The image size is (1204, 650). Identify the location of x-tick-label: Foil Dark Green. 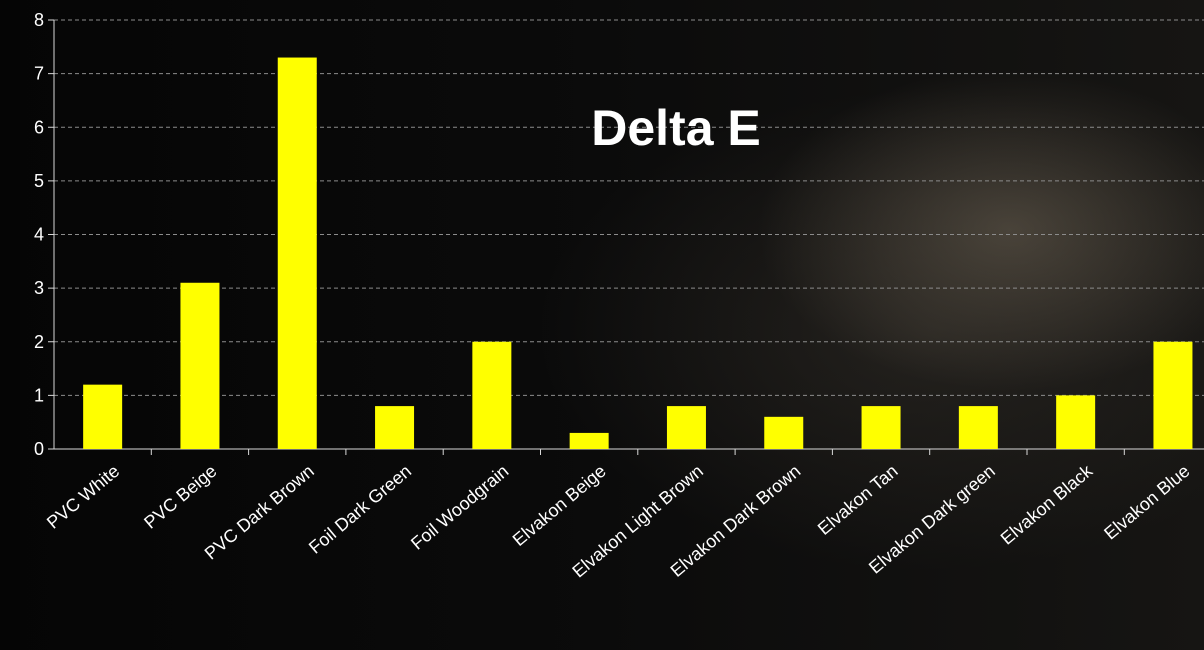
(360, 509).